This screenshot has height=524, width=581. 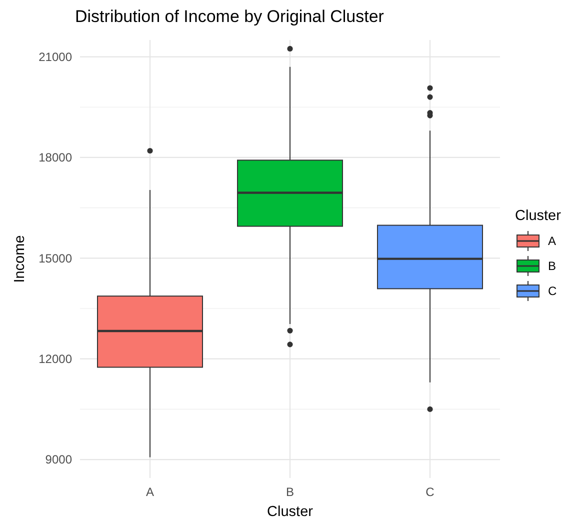 What do you see at coordinates (150, 492) in the screenshot?
I see `x-tick-label: A` at bounding box center [150, 492].